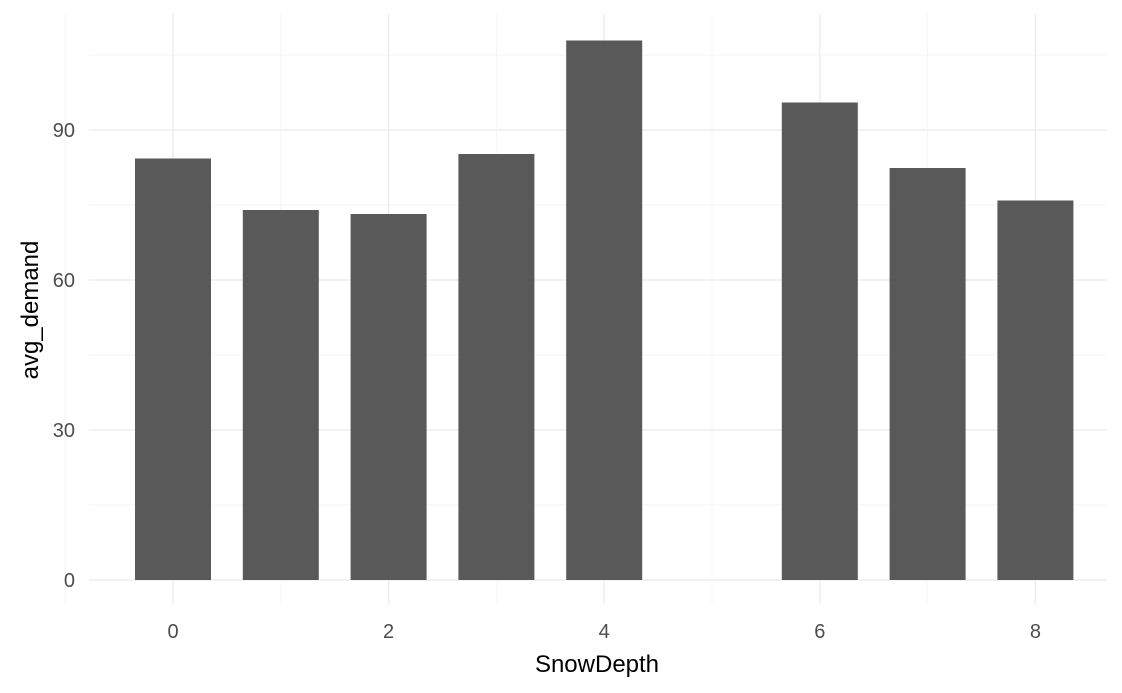 The width and height of the screenshot is (1122, 693). Describe the element at coordinates (64, 431) in the screenshot. I see `y-tick-label: 30` at that location.